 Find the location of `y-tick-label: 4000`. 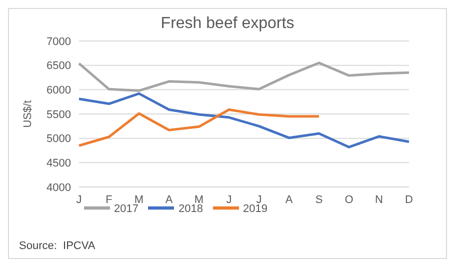

y-tick-label: 4000 is located at coordinates (58, 188).